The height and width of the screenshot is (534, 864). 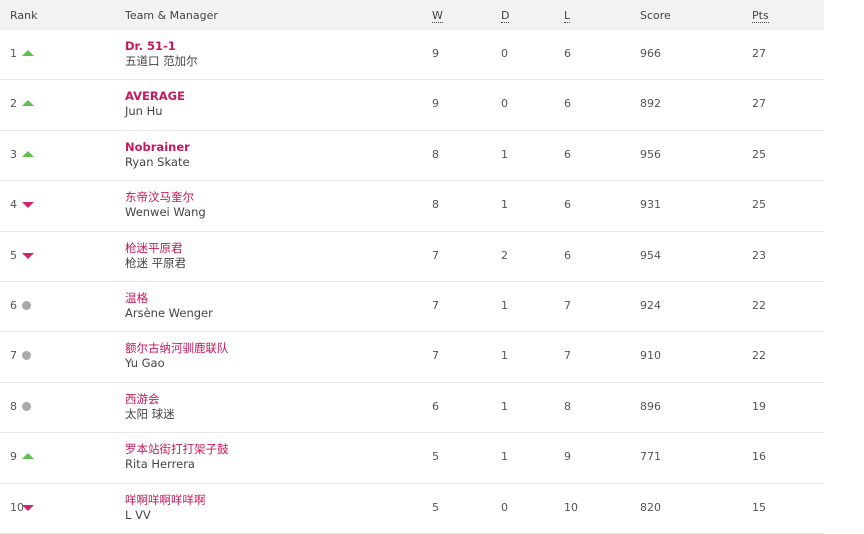 What do you see at coordinates (142, 398) in the screenshot?
I see `team-name-link: 西游会` at bounding box center [142, 398].